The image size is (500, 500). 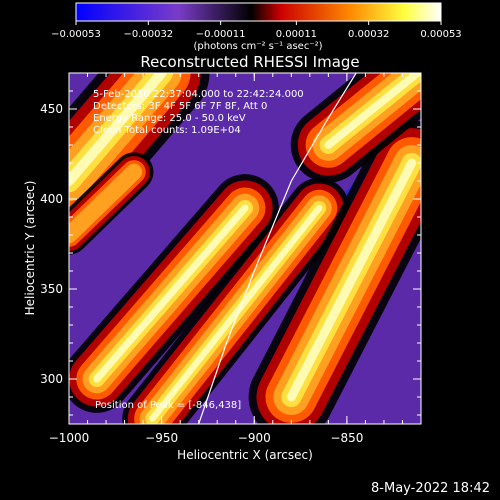 What do you see at coordinates (51, 289) in the screenshot?
I see `y-tick-label: 350` at bounding box center [51, 289].